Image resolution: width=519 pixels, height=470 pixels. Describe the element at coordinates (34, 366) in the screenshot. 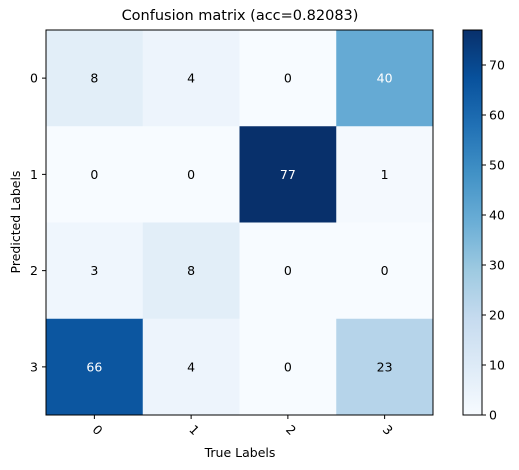

I see `y-tick-label: 3` at that location.